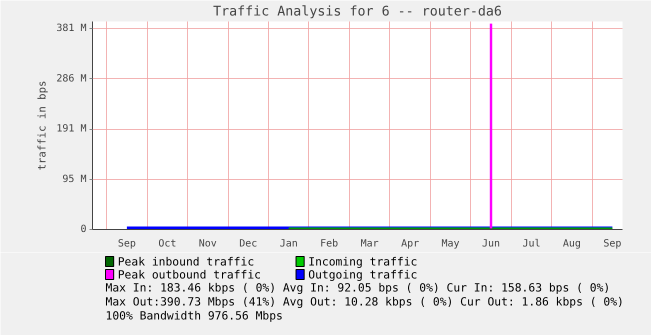 The height and width of the screenshot is (335, 651). I want to click on text: 100% Bandwidth 976.56 Mbps, so click(194, 315).